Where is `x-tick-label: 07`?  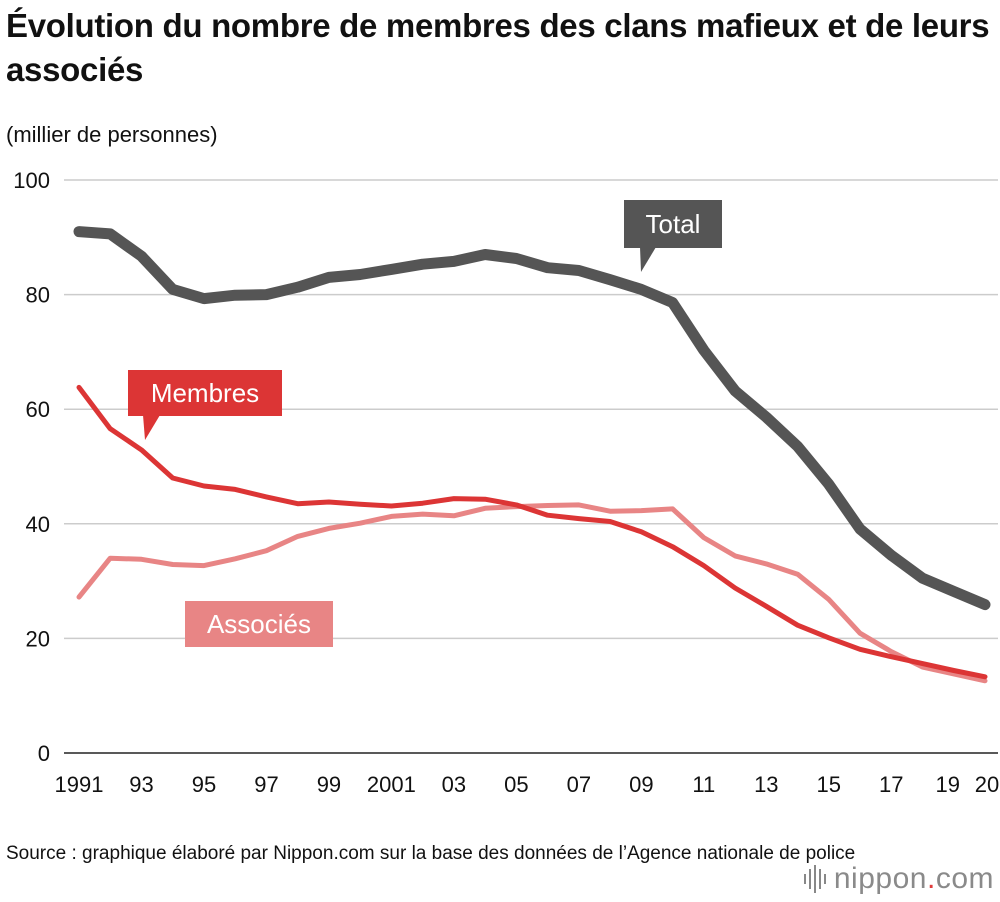
x-tick-label: 07 is located at coordinates (579, 784).